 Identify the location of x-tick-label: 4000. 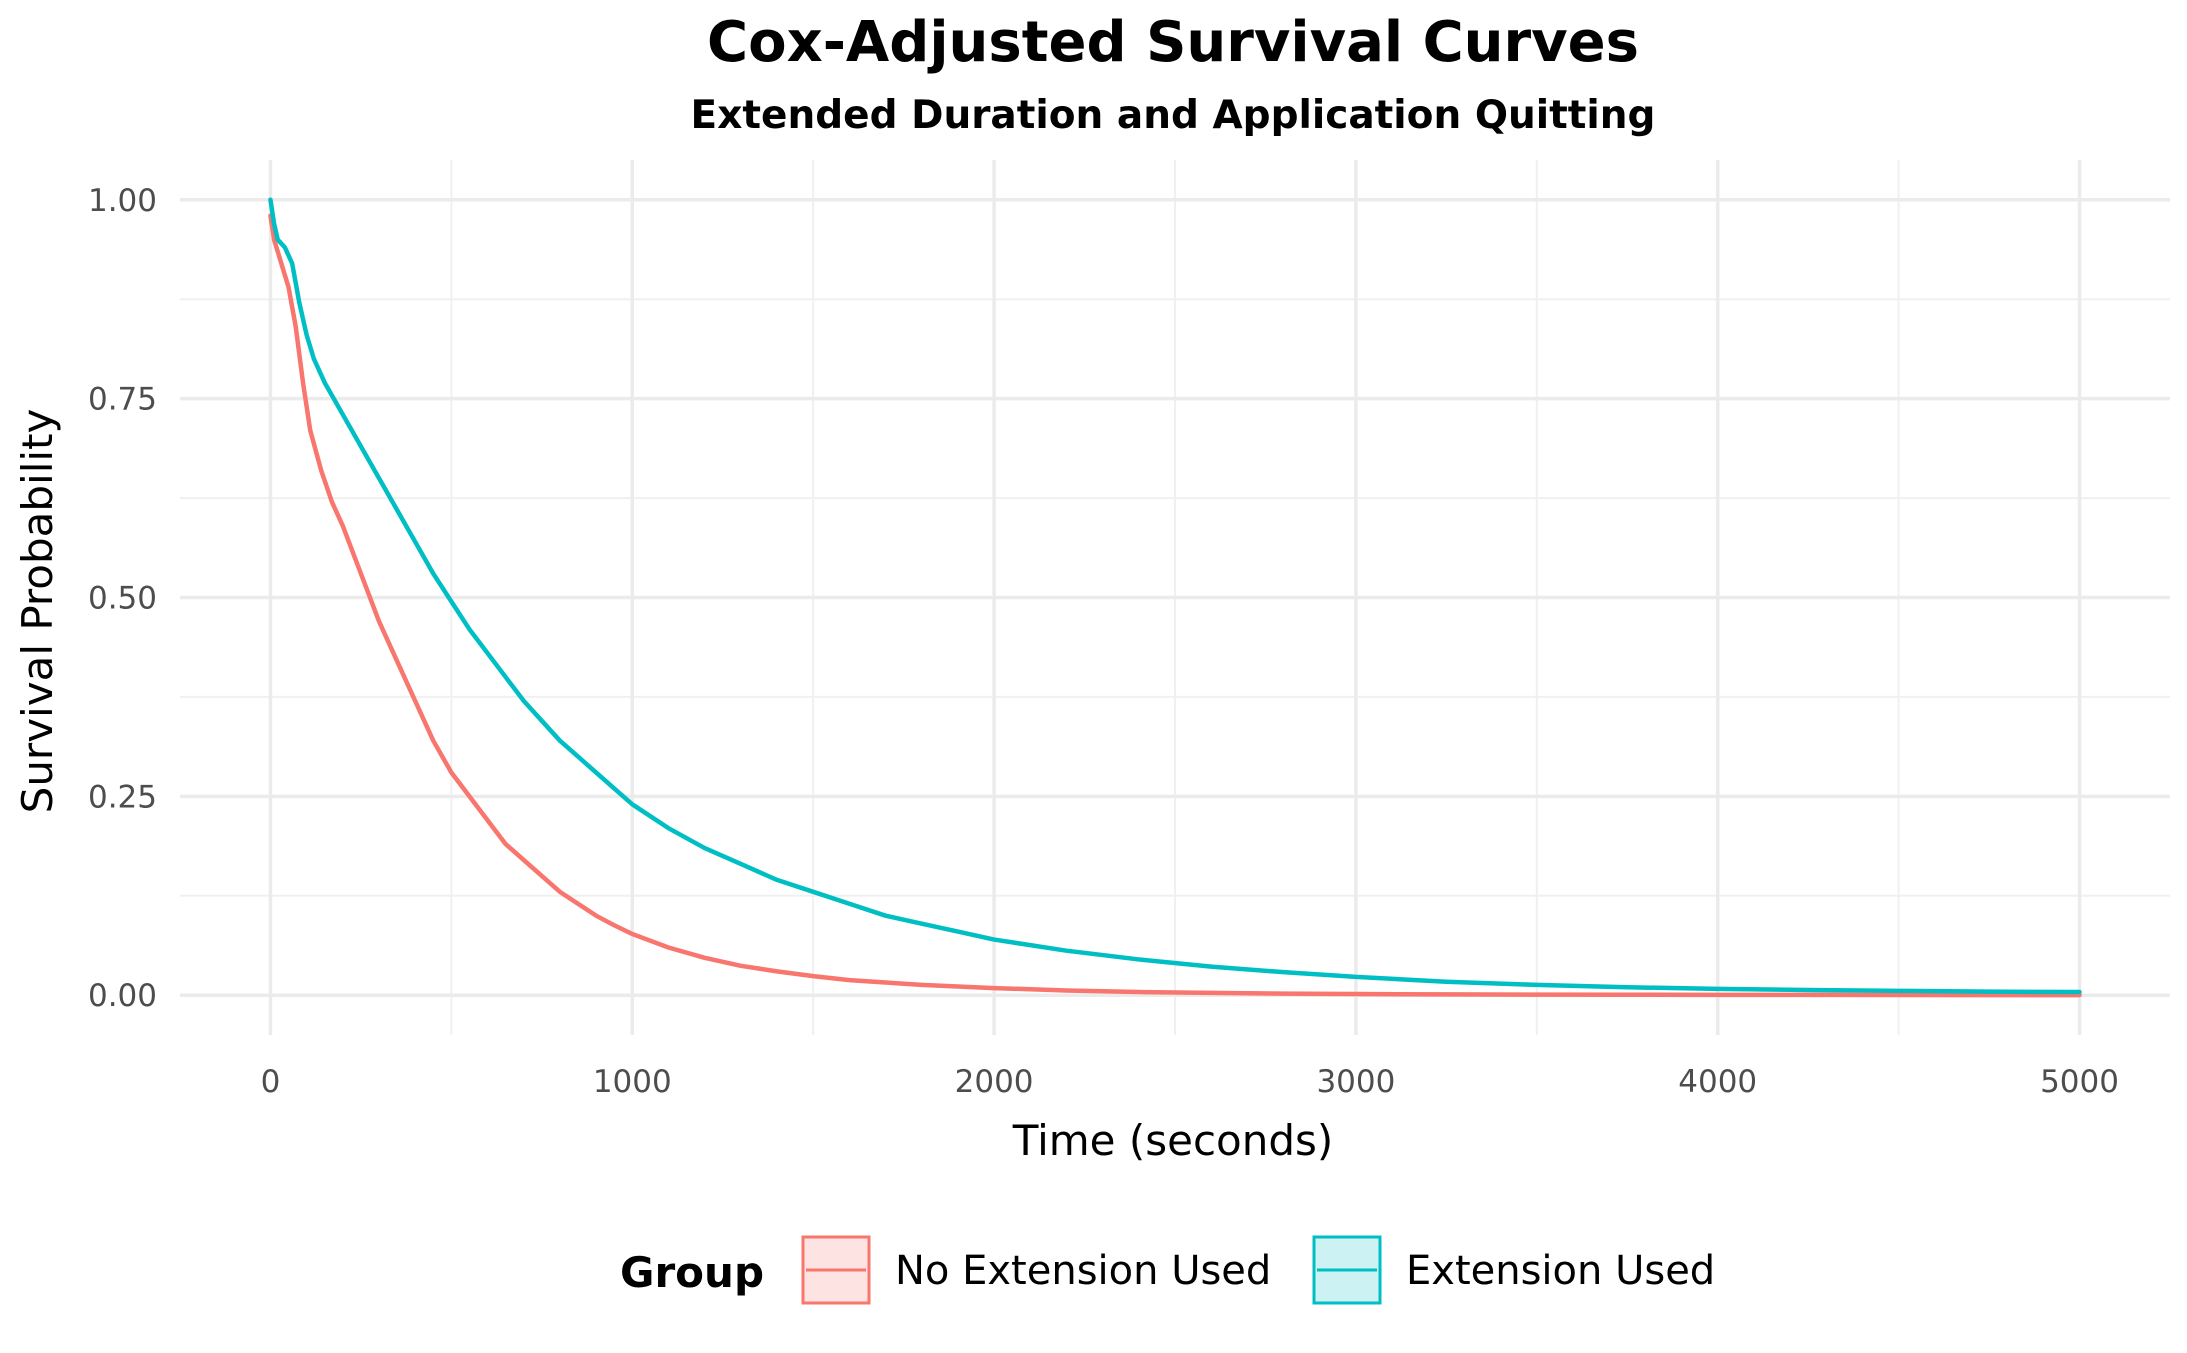
(1717, 1082).